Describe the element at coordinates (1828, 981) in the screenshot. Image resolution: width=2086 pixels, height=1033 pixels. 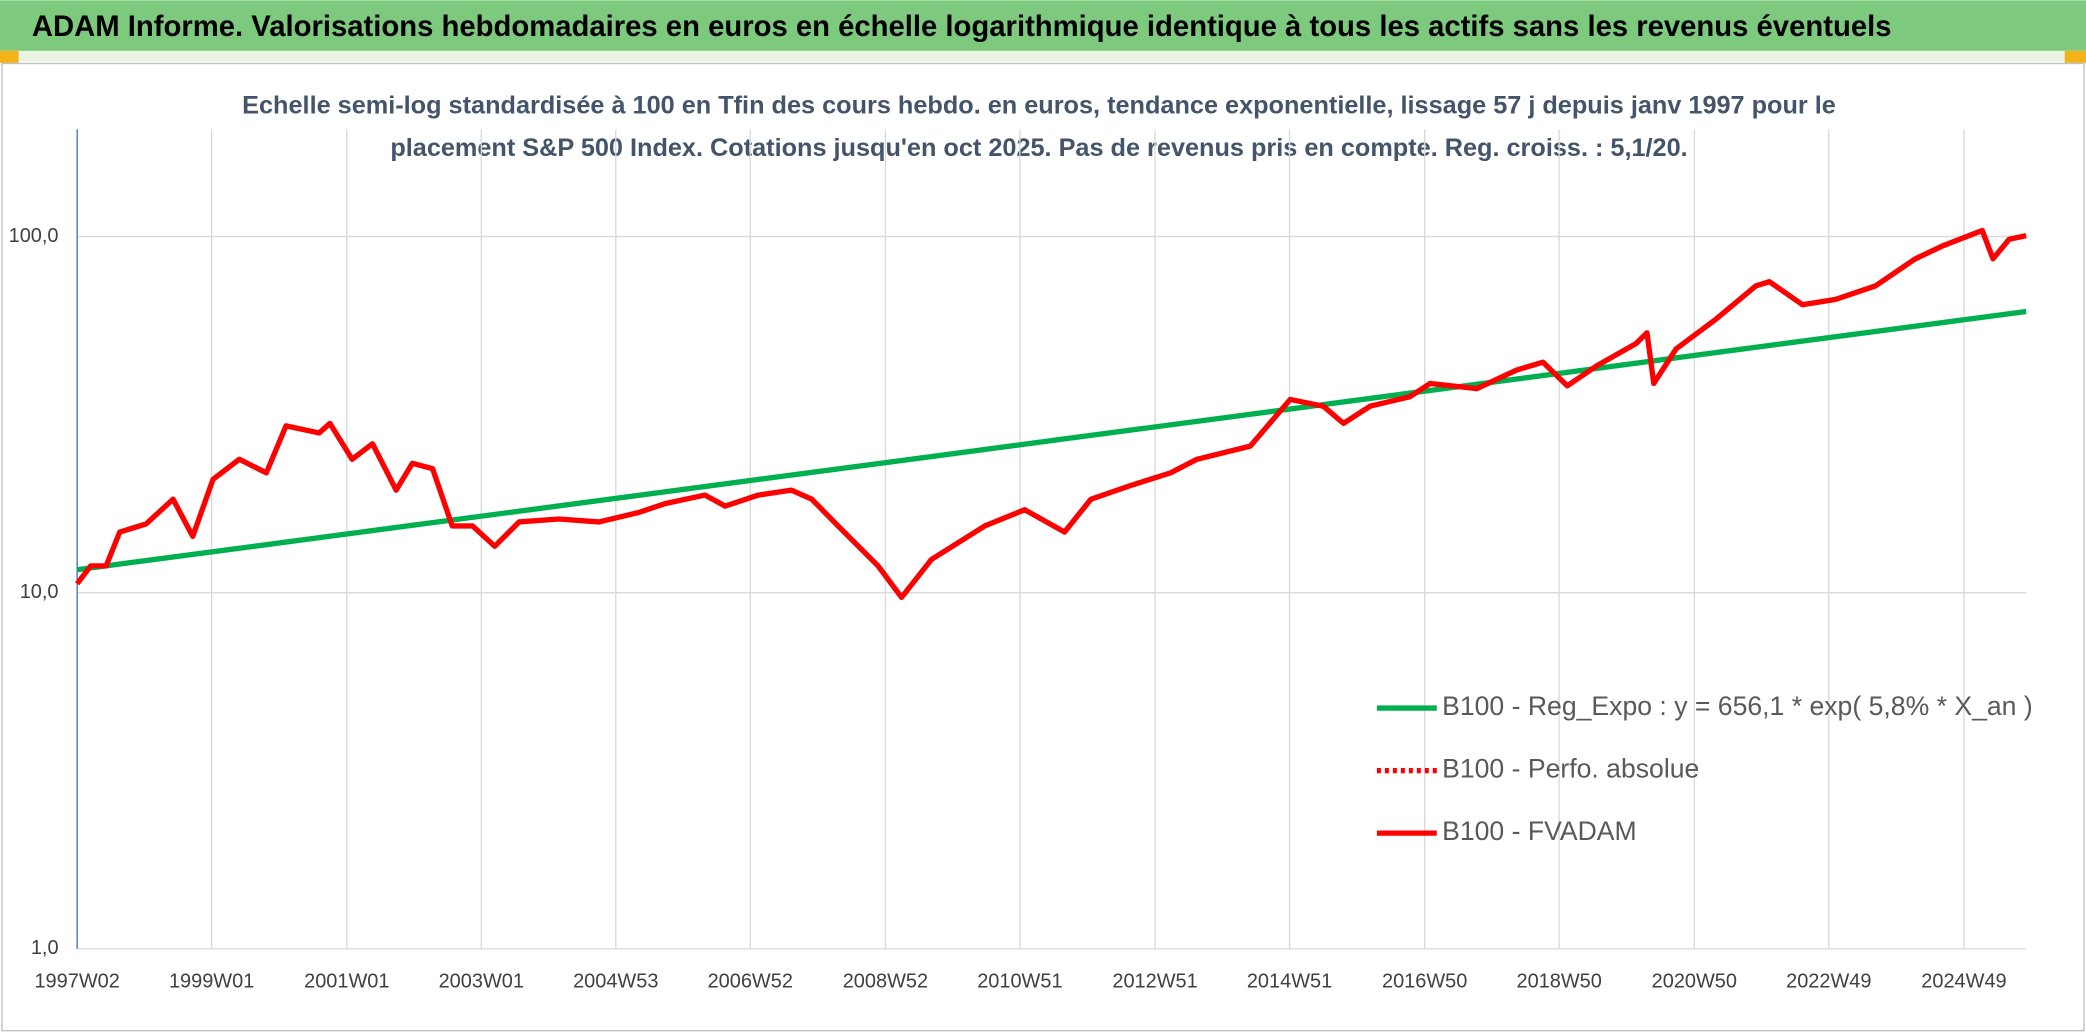
I see `x-tick-label: 2022W49` at that location.